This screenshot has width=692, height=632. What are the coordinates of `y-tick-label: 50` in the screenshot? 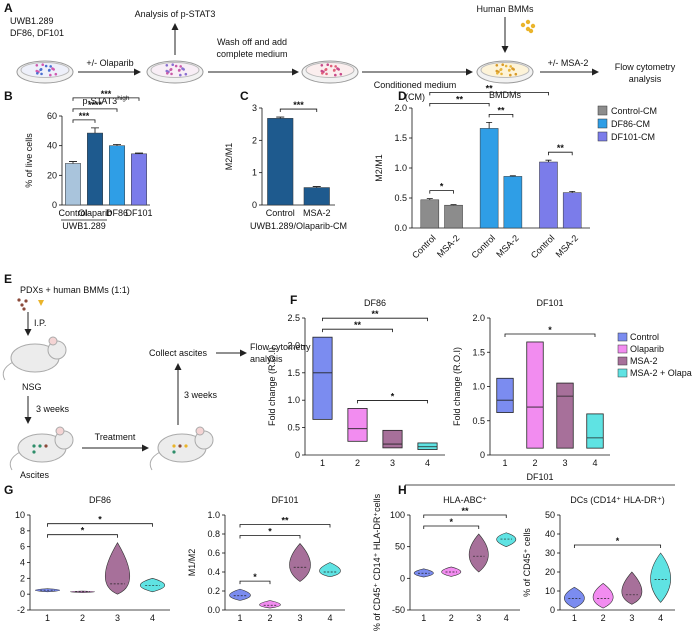 It's located at (400, 547).